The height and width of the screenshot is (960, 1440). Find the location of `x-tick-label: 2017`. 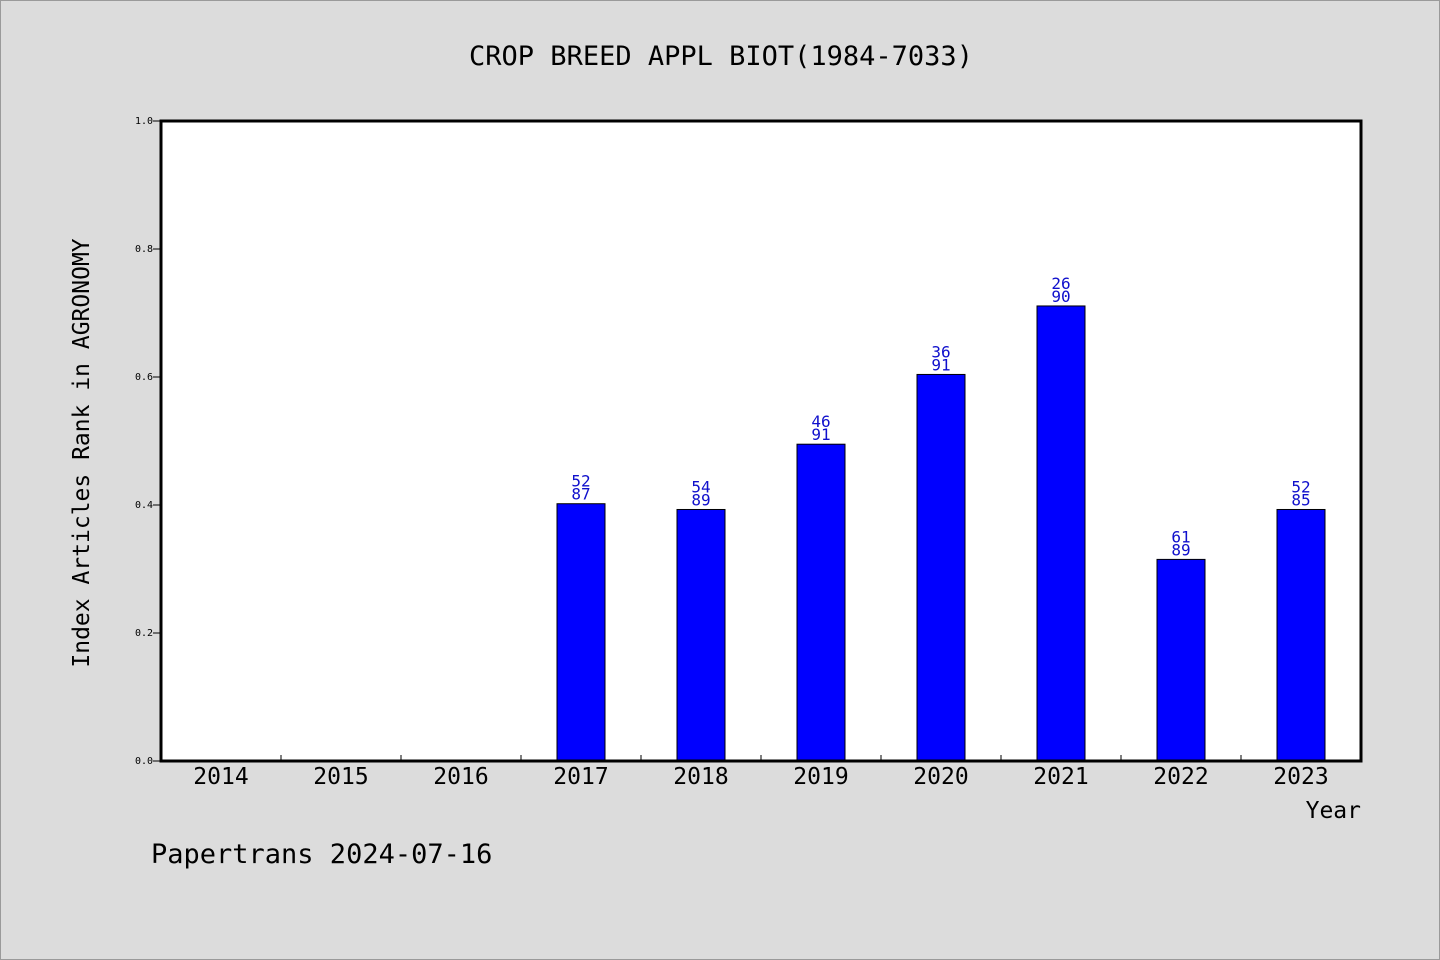

x-tick-label: 2017 is located at coordinates (580, 777).